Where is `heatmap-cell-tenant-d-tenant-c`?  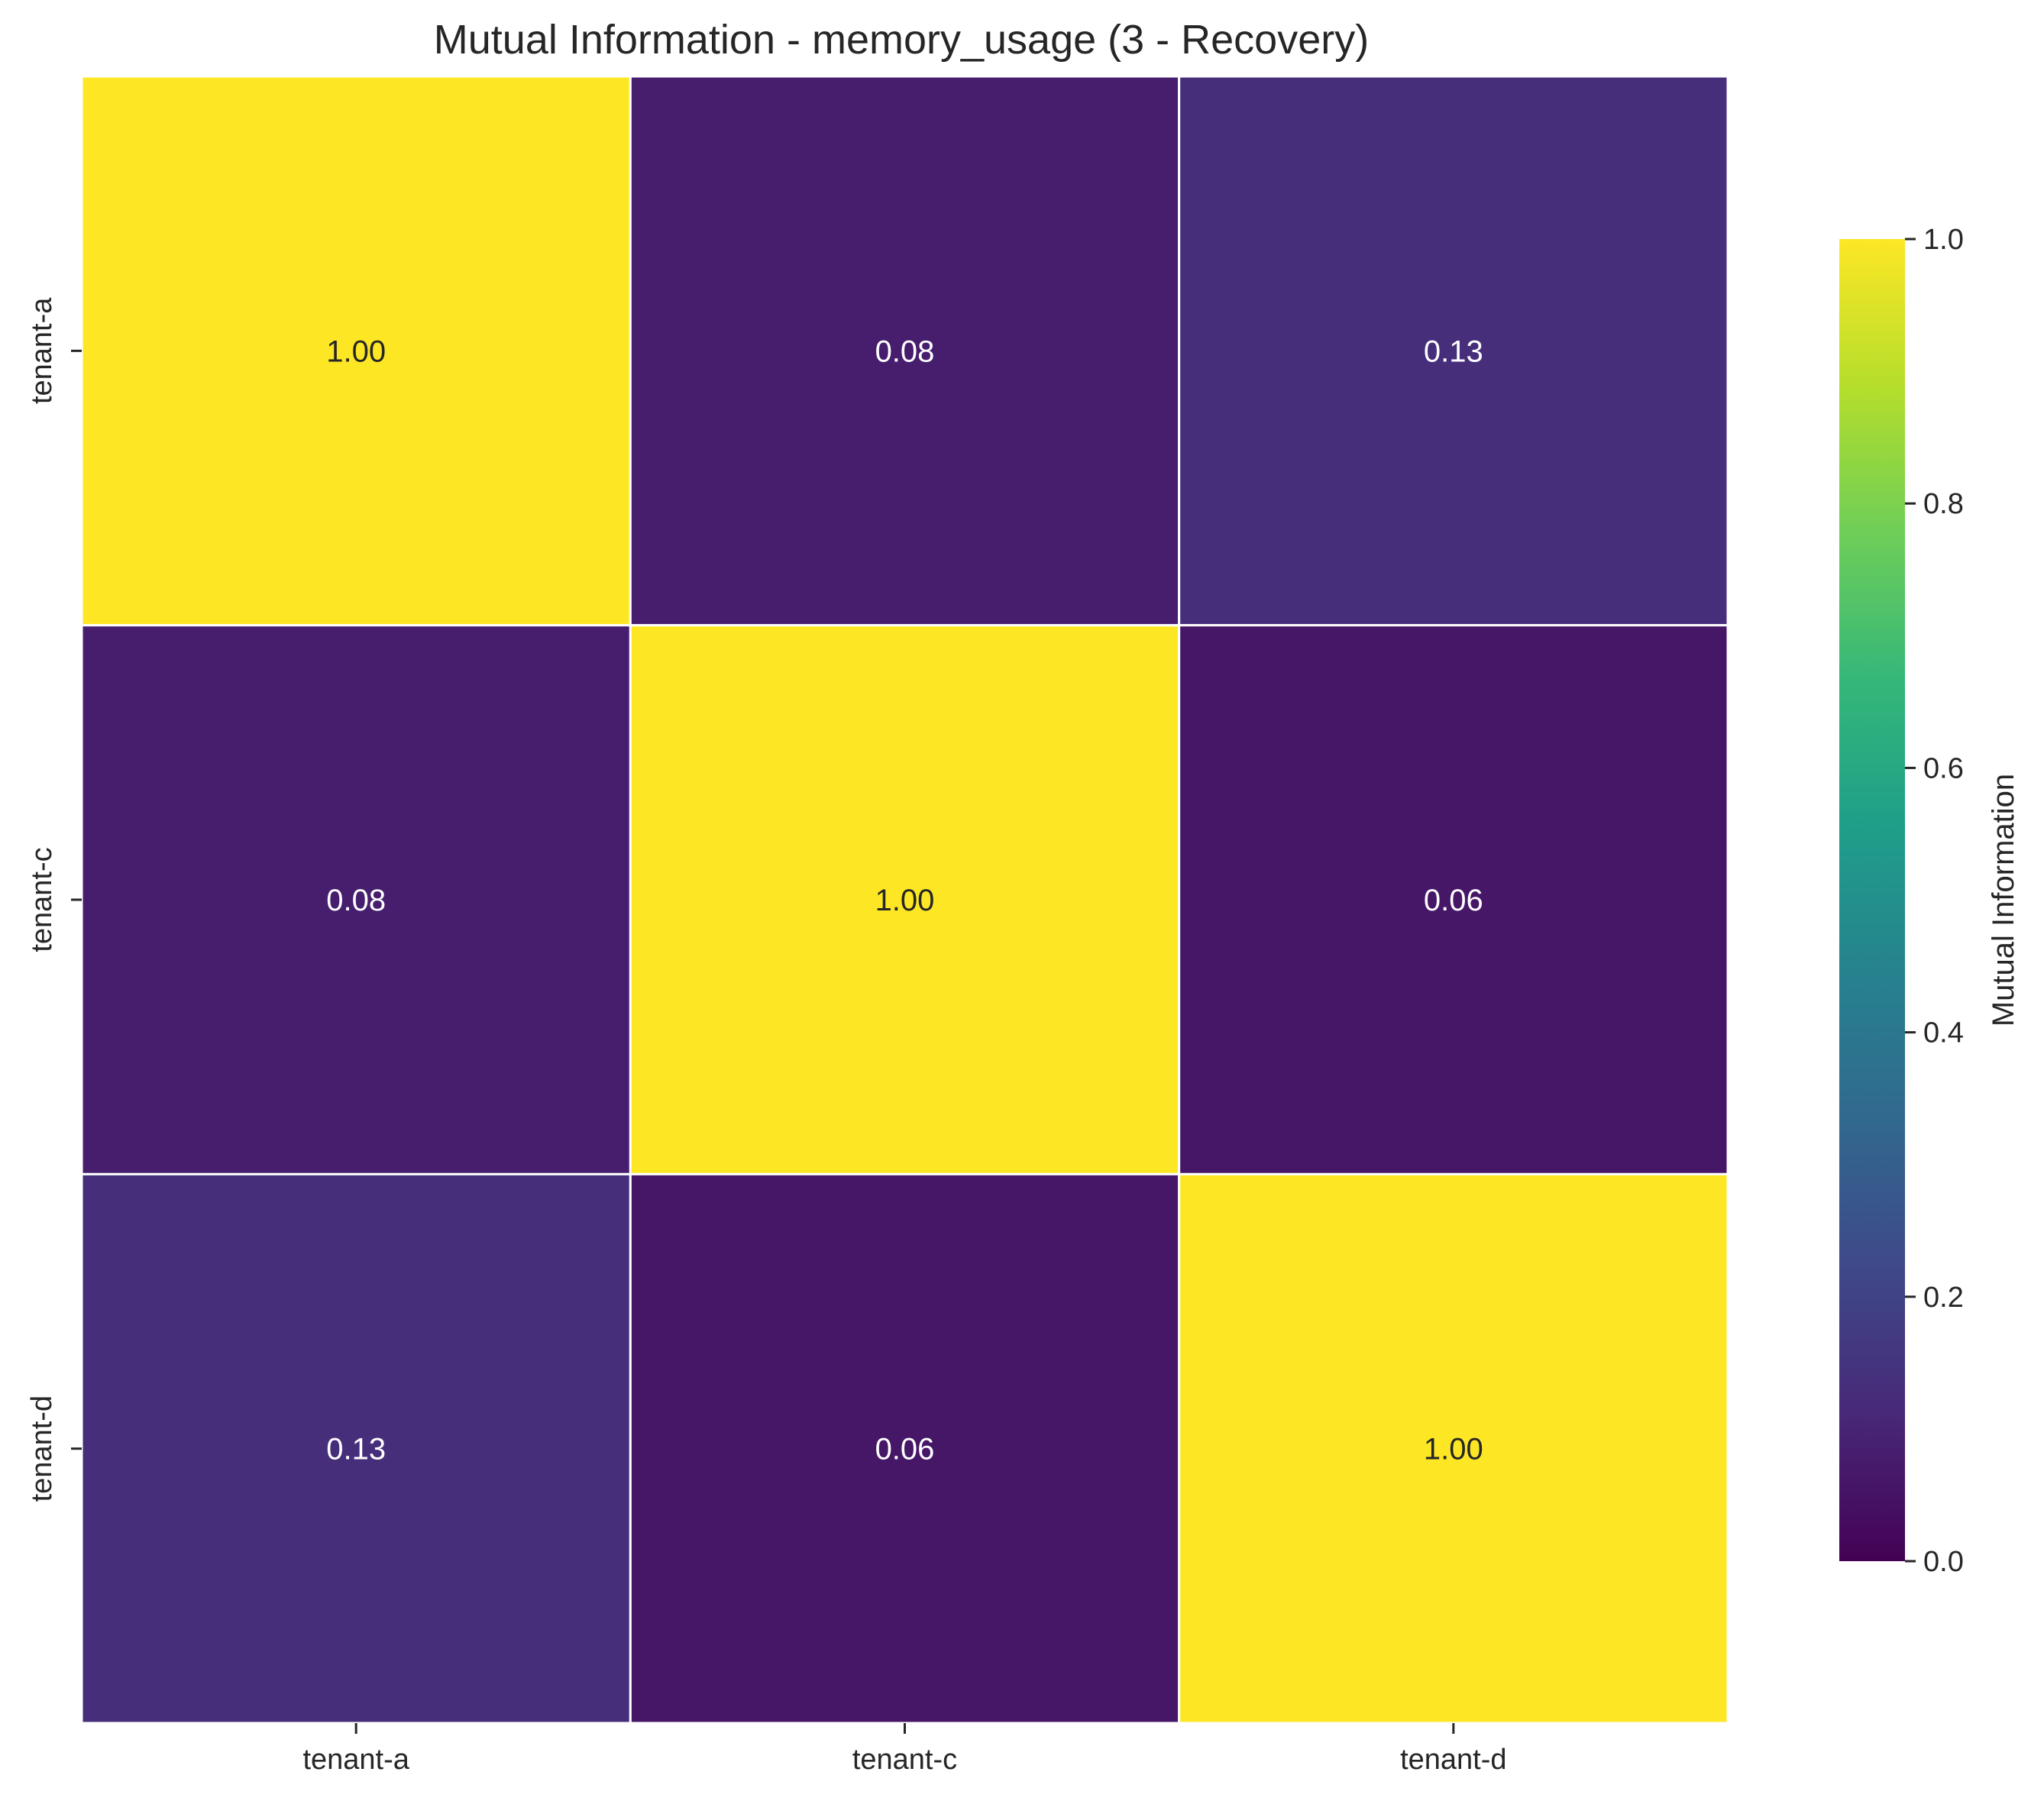 heatmap-cell-tenant-d-tenant-c is located at coordinates (905, 1448).